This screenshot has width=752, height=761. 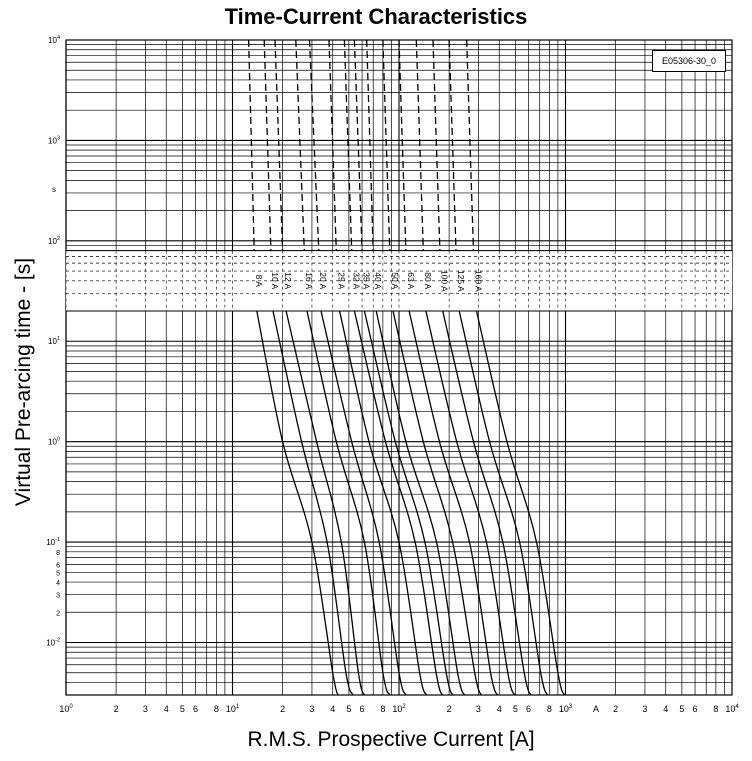 What do you see at coordinates (571, 707) in the screenshot?
I see `x-tick-exponent: 3` at bounding box center [571, 707].